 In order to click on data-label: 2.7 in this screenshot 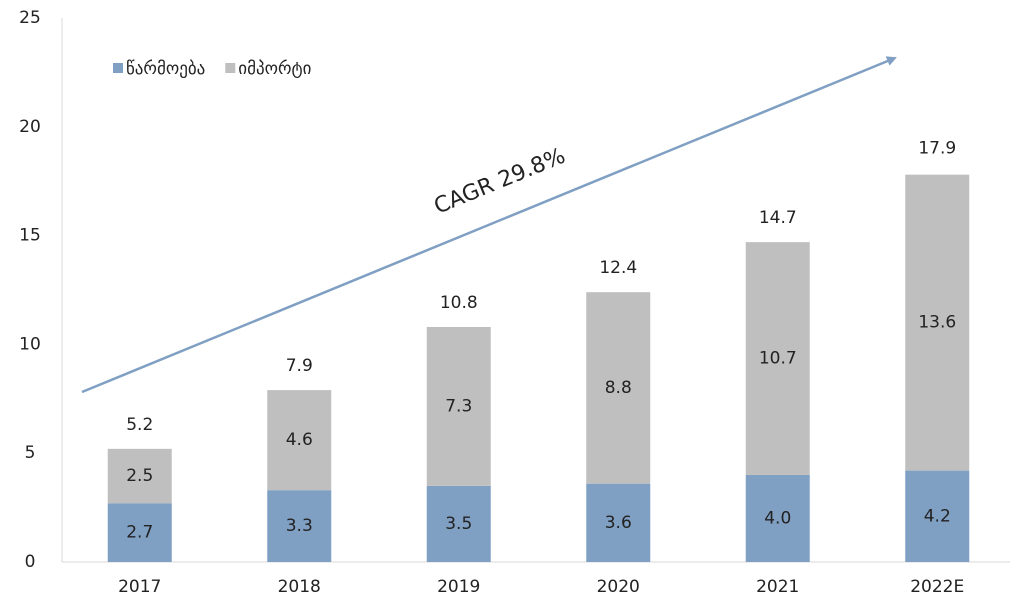, I will do `click(139, 533)`.